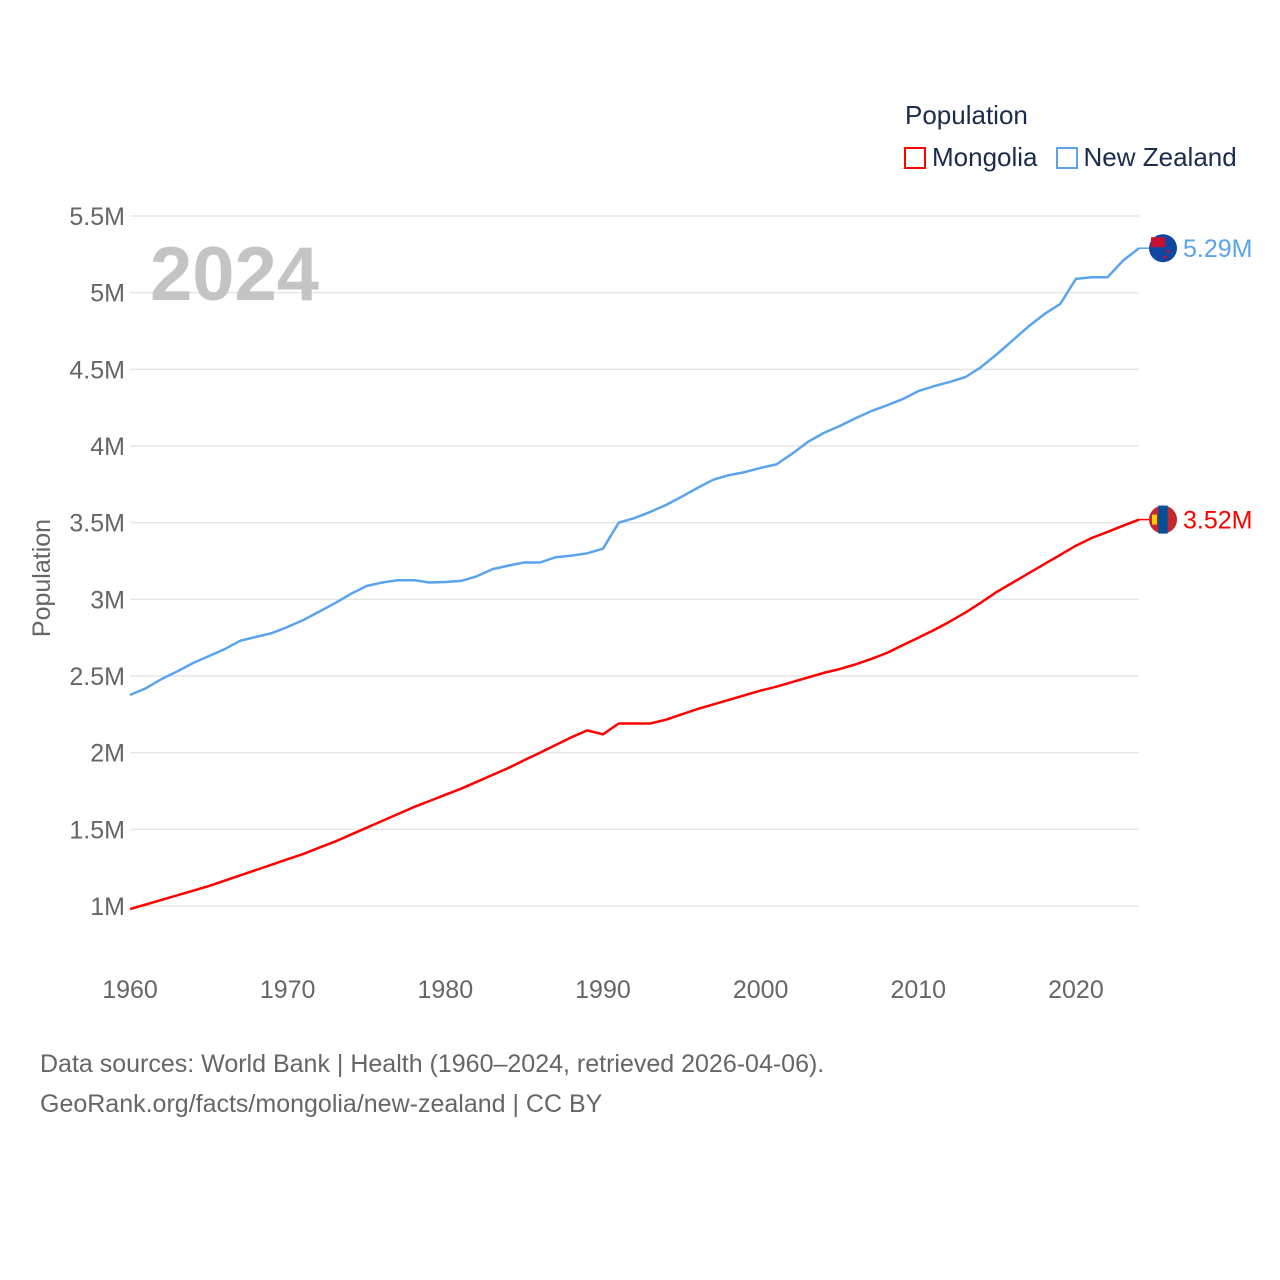  Describe the element at coordinates (985, 157) in the screenshot. I see `legend-label-mongolia: Mongolia` at that location.